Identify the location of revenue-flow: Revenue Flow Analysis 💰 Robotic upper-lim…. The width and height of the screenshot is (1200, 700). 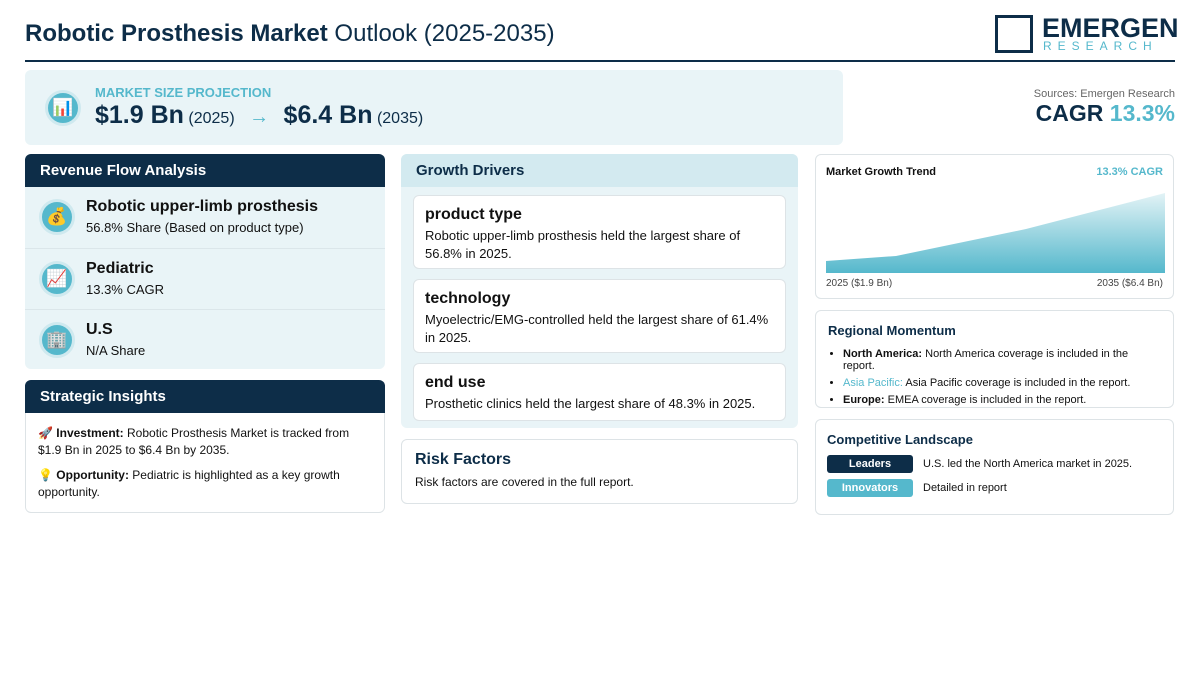
(205, 261).